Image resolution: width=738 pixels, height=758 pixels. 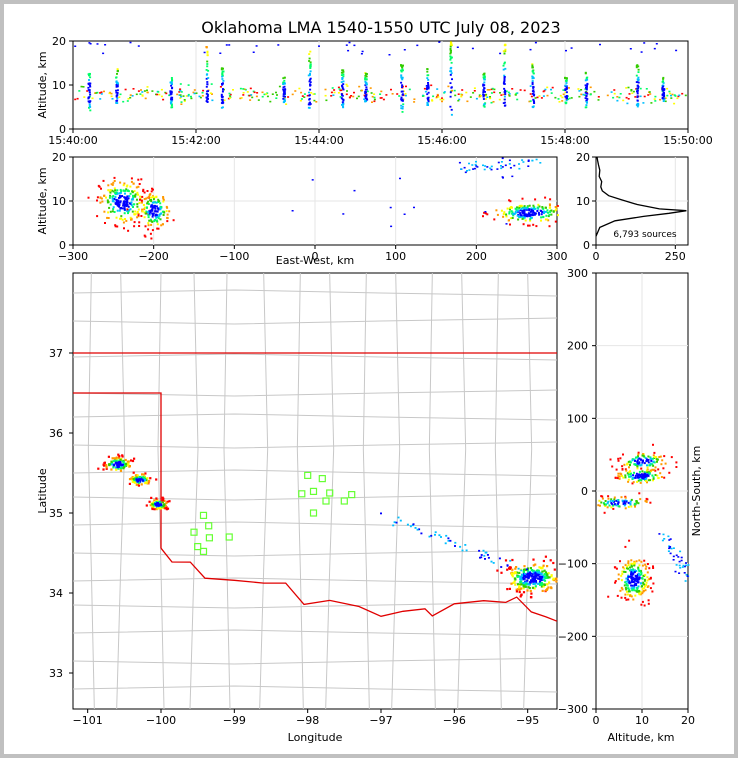 What do you see at coordinates (234, 720) in the screenshot?
I see `longitude-tick-label: −99` at bounding box center [234, 720].